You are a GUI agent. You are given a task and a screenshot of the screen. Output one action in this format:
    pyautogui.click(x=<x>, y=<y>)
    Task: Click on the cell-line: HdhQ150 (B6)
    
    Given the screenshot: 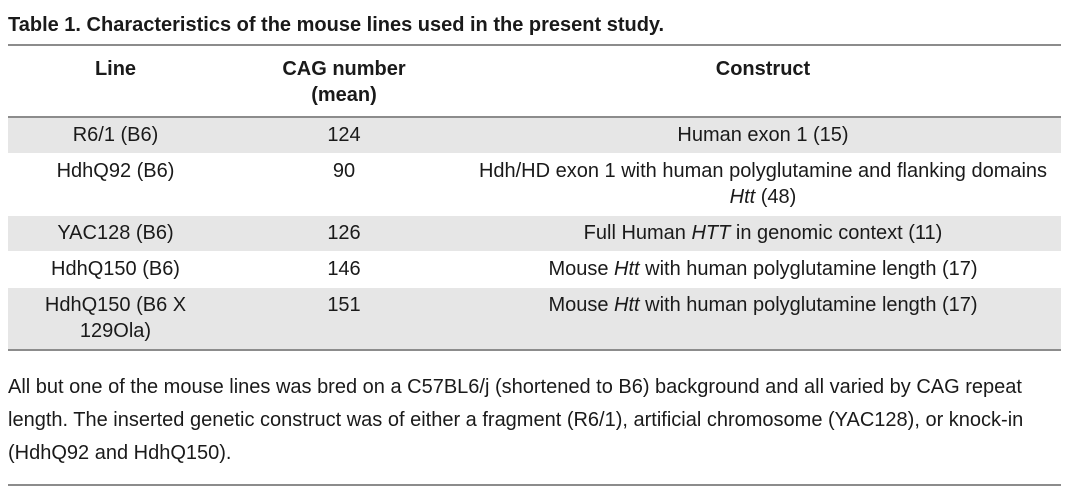 What is the action you would take?
    pyautogui.click(x=115, y=269)
    